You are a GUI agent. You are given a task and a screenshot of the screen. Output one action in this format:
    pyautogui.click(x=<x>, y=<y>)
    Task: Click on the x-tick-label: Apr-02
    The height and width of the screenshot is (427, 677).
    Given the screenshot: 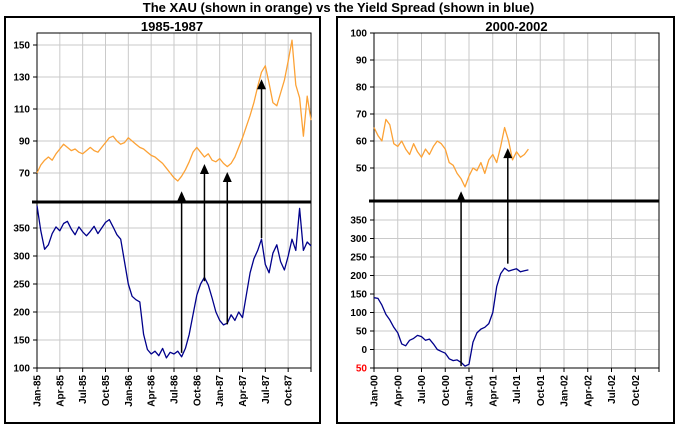 What is the action you would take?
    pyautogui.click(x=588, y=391)
    